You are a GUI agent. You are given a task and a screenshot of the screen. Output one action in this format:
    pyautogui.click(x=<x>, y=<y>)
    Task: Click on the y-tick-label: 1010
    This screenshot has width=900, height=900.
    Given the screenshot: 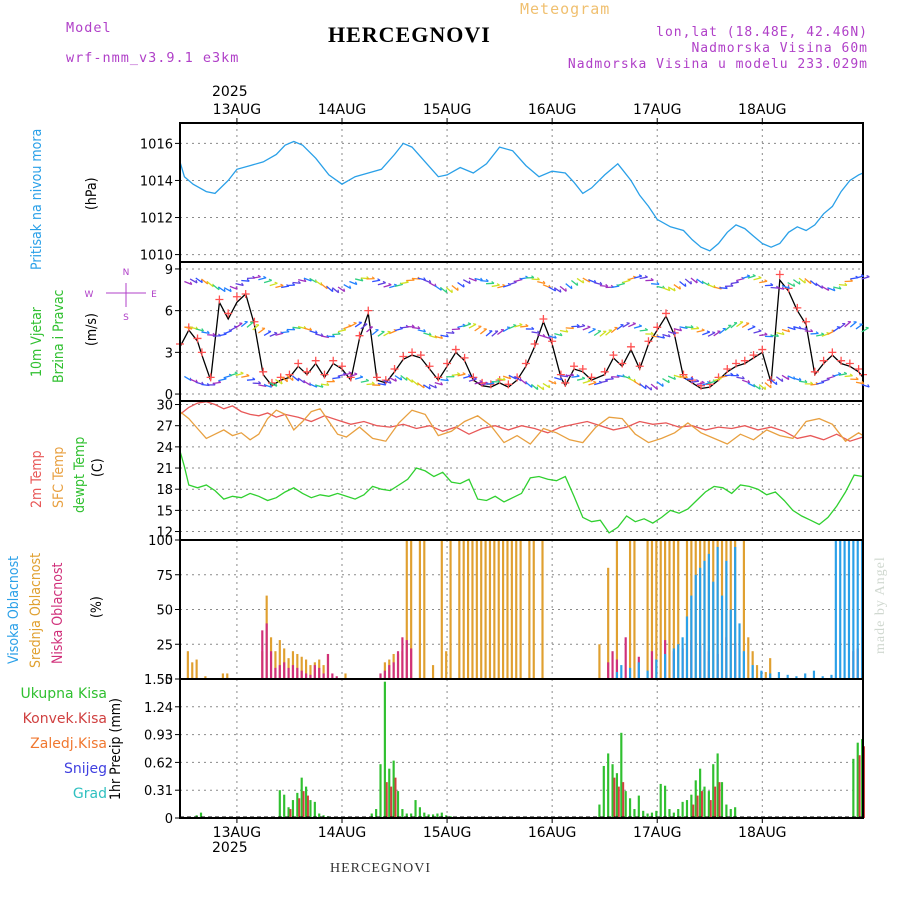 What is the action you would take?
    pyautogui.click(x=156, y=256)
    